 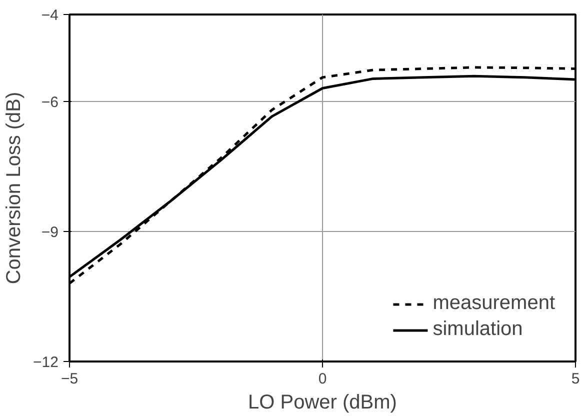 What do you see at coordinates (477, 329) in the screenshot?
I see `legend-label: simulation` at bounding box center [477, 329].